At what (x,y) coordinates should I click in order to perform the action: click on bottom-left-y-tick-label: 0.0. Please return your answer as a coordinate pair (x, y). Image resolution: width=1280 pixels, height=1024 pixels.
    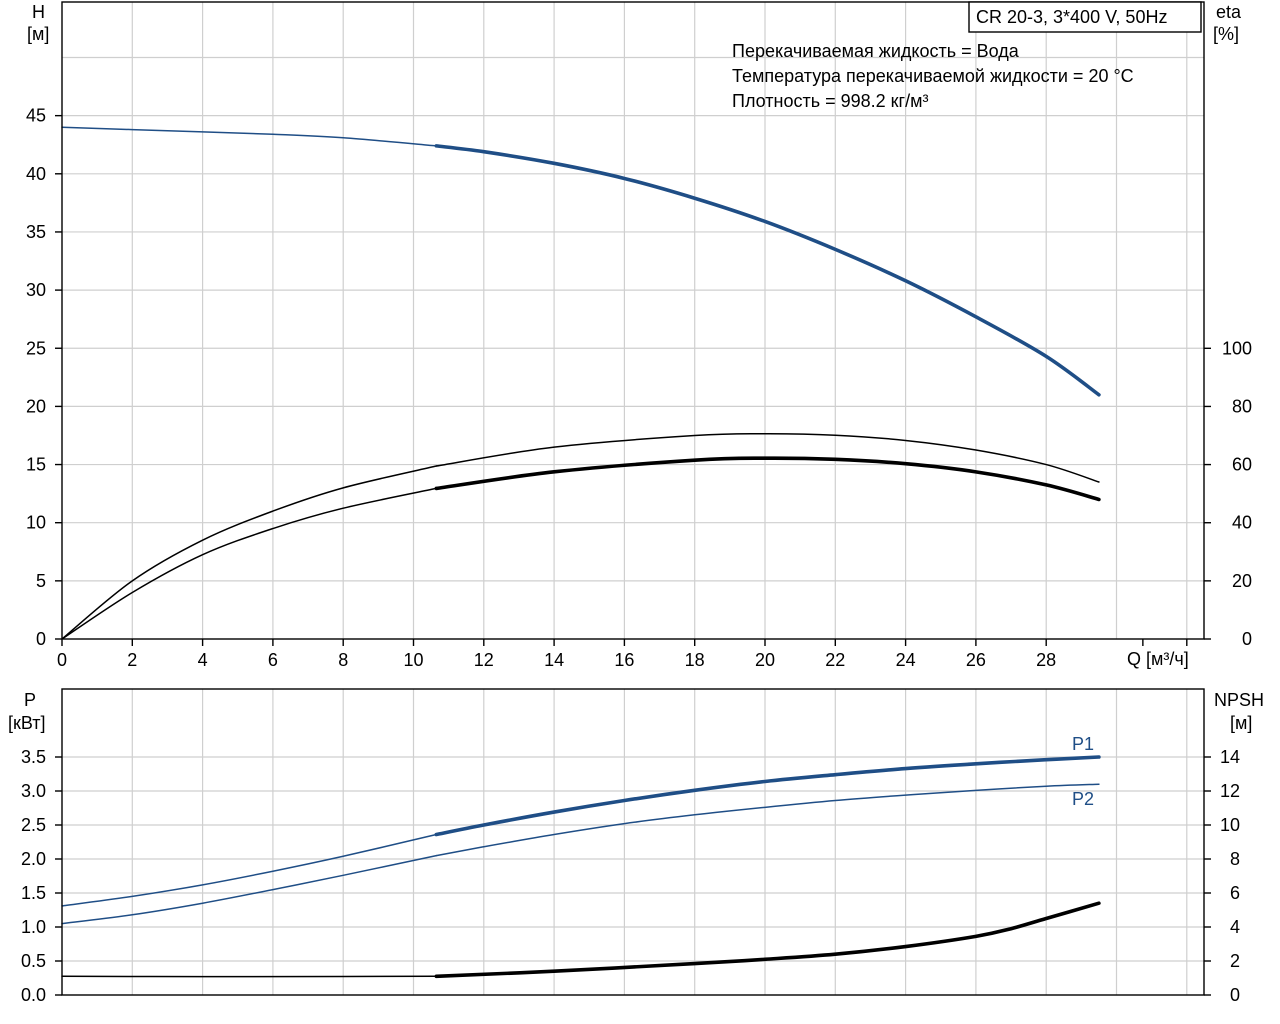
    Looking at the image, I should click on (33, 995).